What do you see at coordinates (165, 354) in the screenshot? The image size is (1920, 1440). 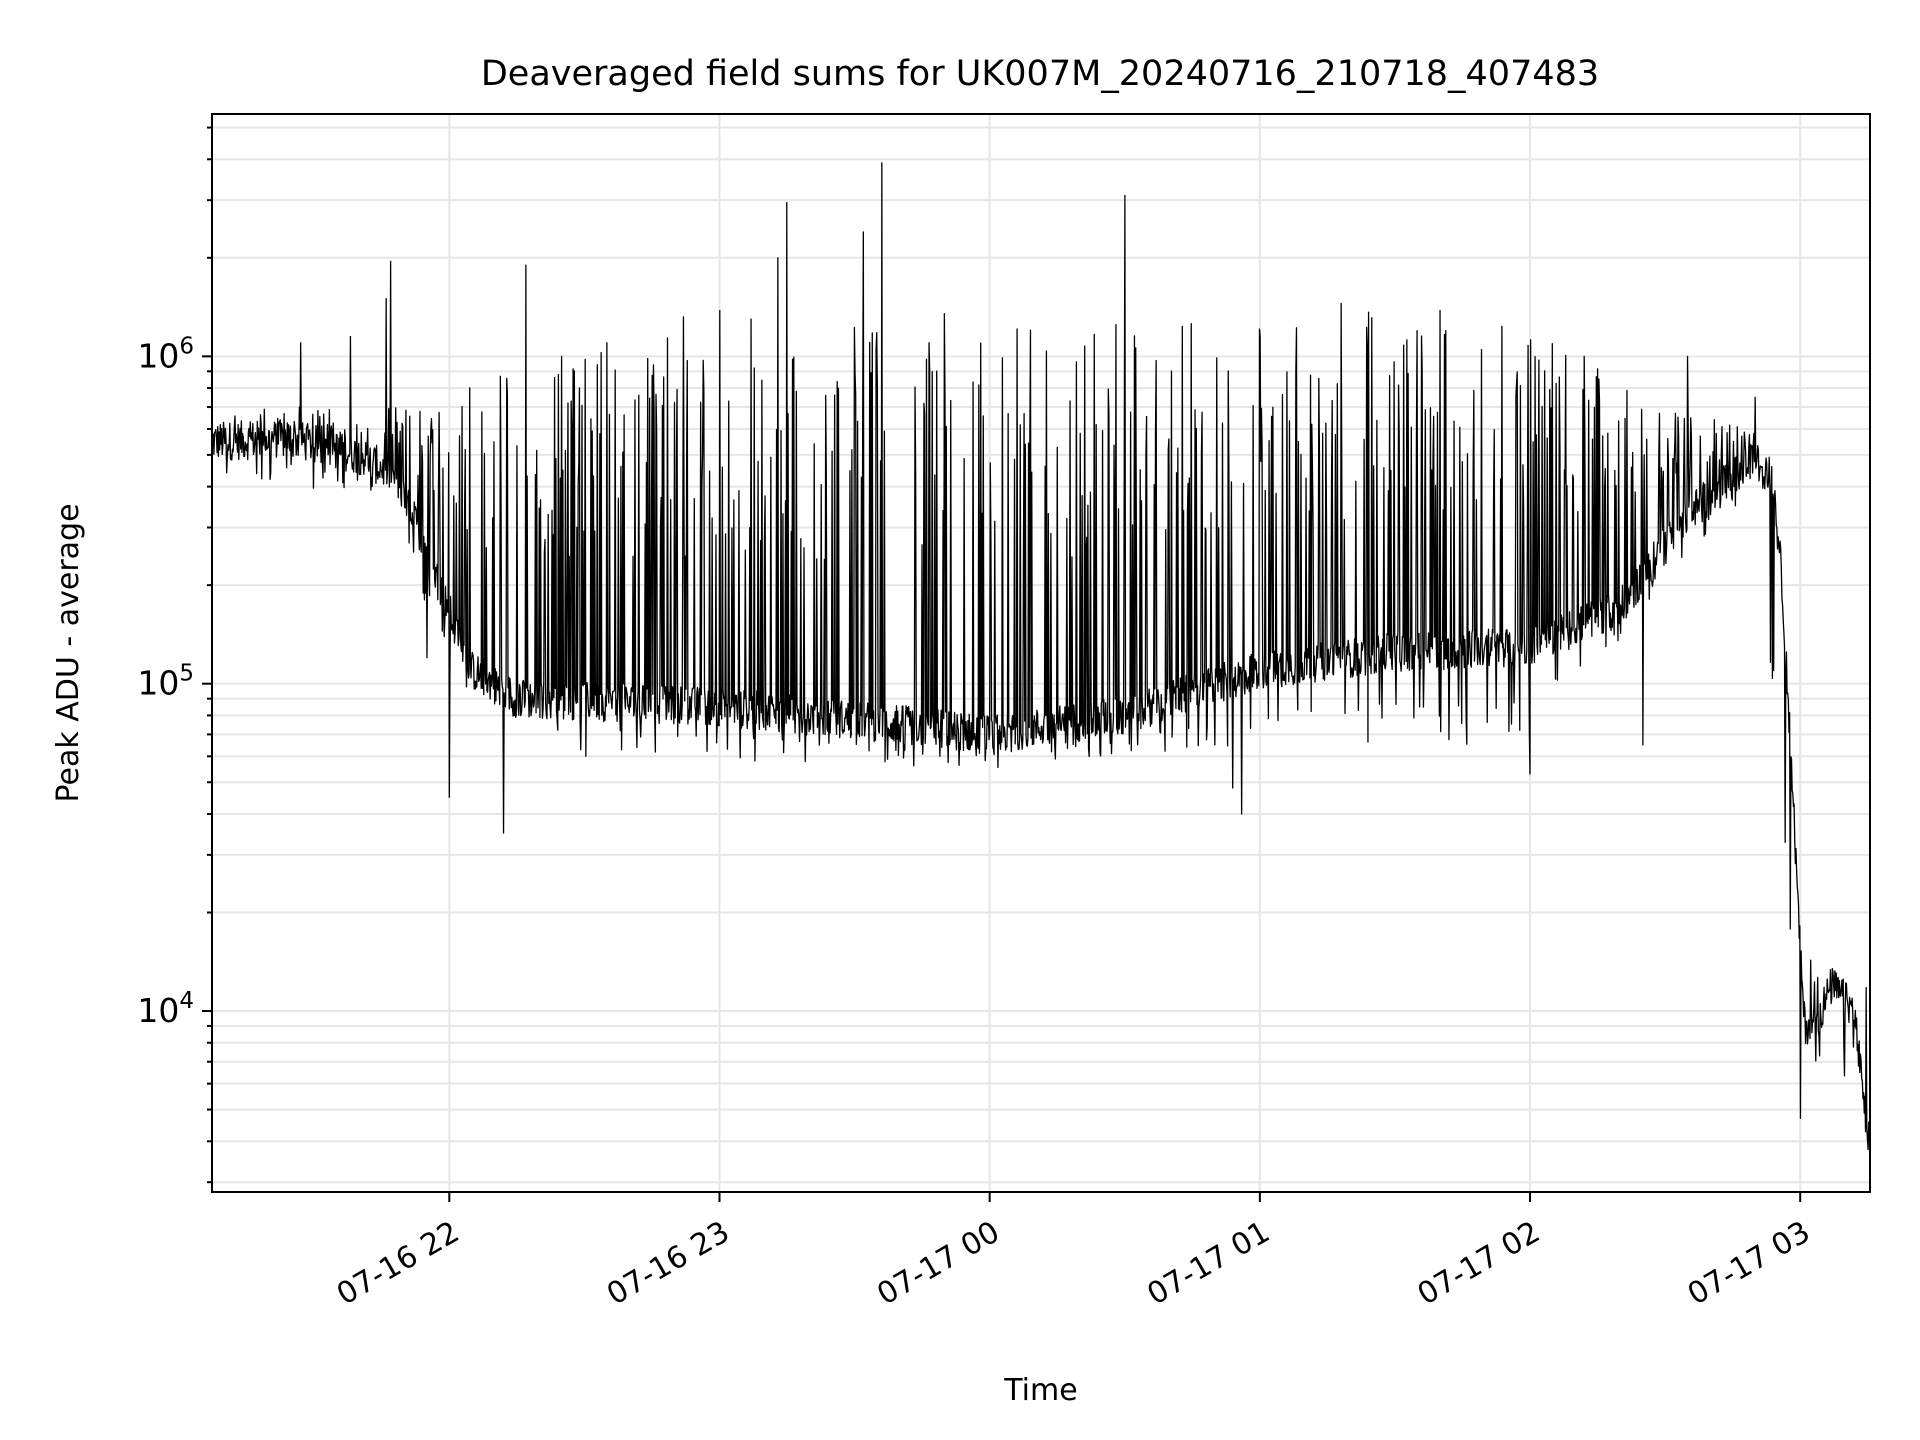 I see `y-tick-label: 106` at bounding box center [165, 354].